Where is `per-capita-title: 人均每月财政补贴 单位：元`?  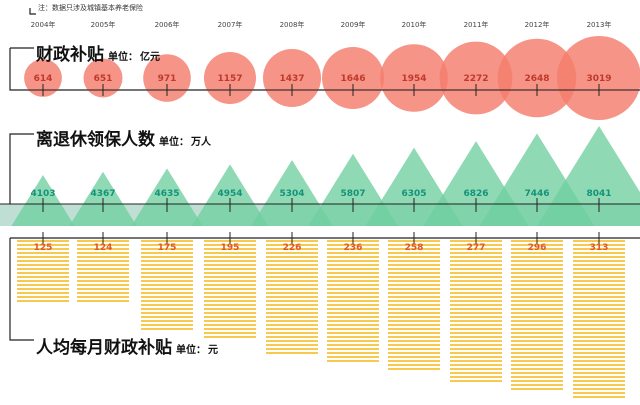 per-capita-title: 人均每月财政补贴 单位：元 is located at coordinates (127, 345).